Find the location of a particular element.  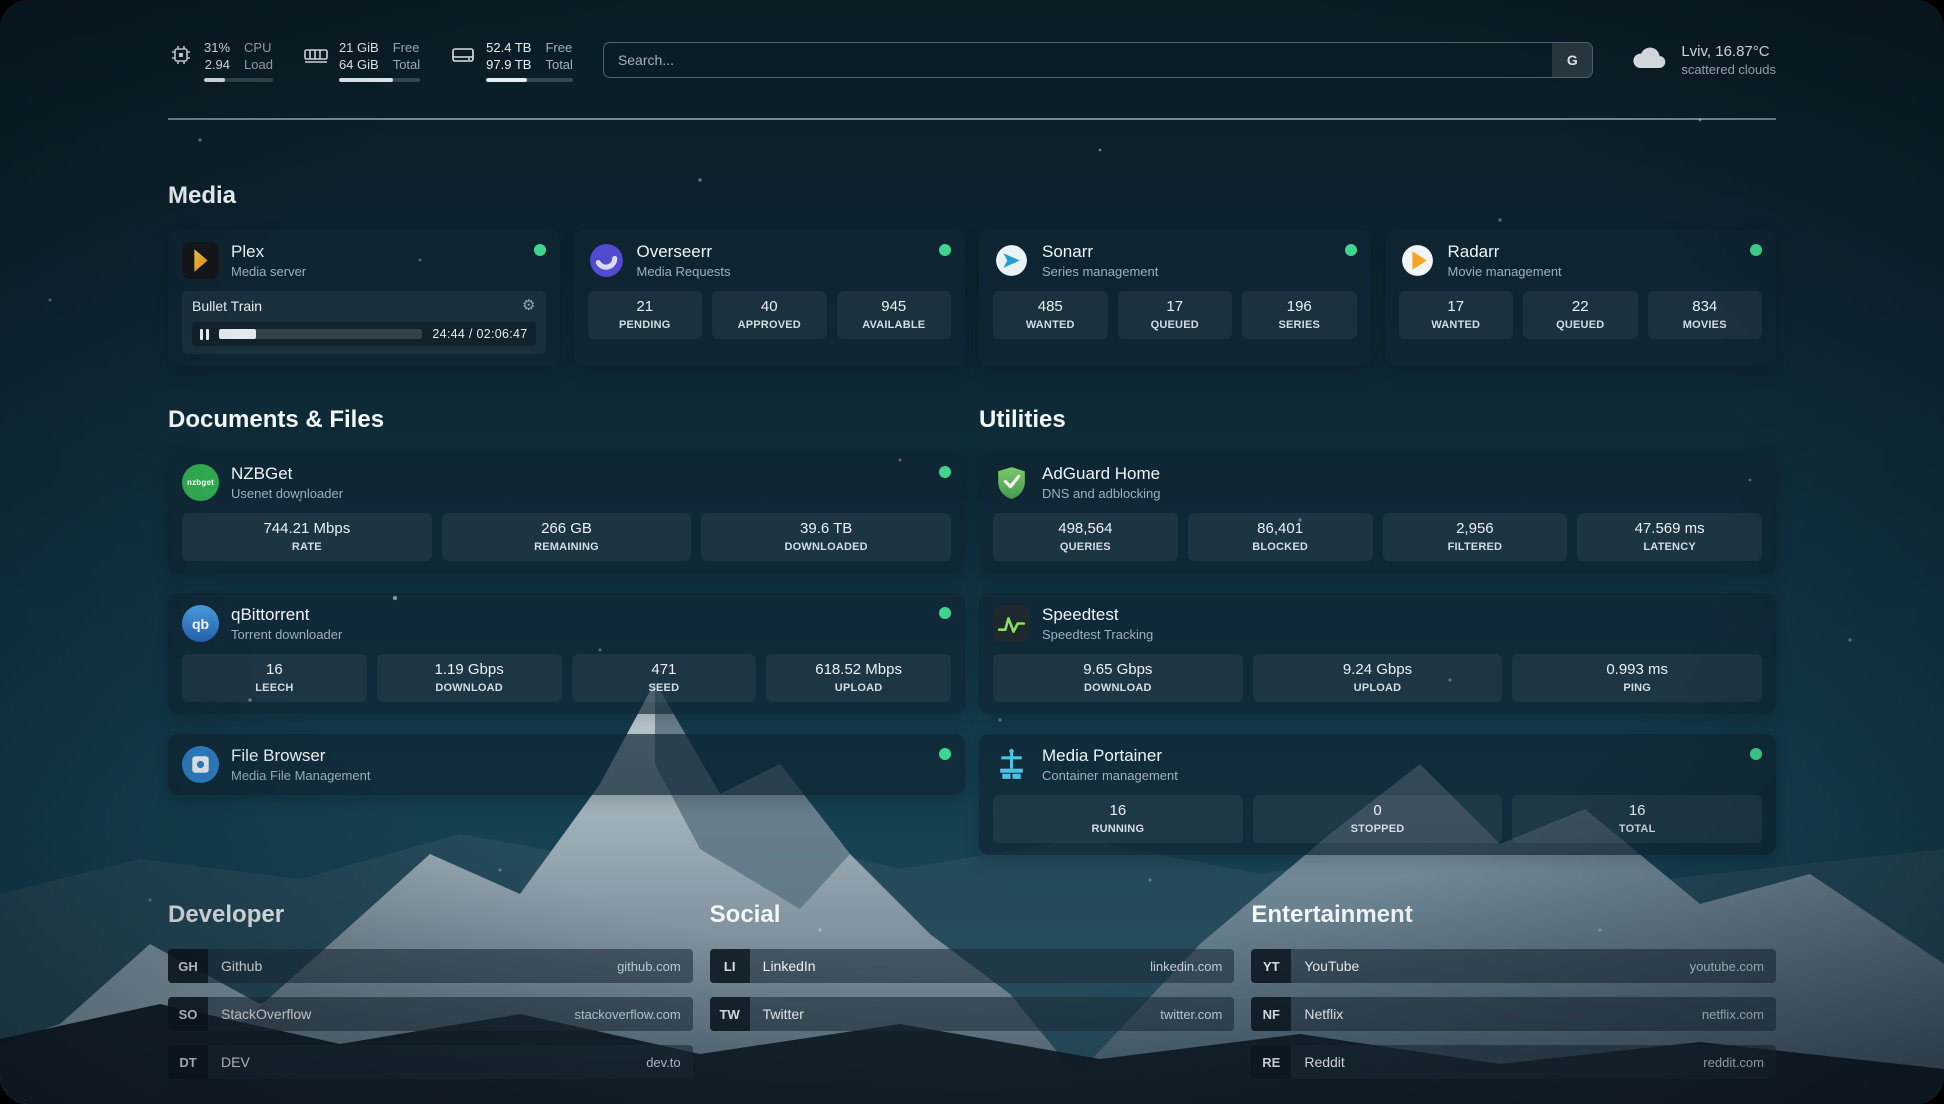

disk-icon is located at coordinates (463, 55).